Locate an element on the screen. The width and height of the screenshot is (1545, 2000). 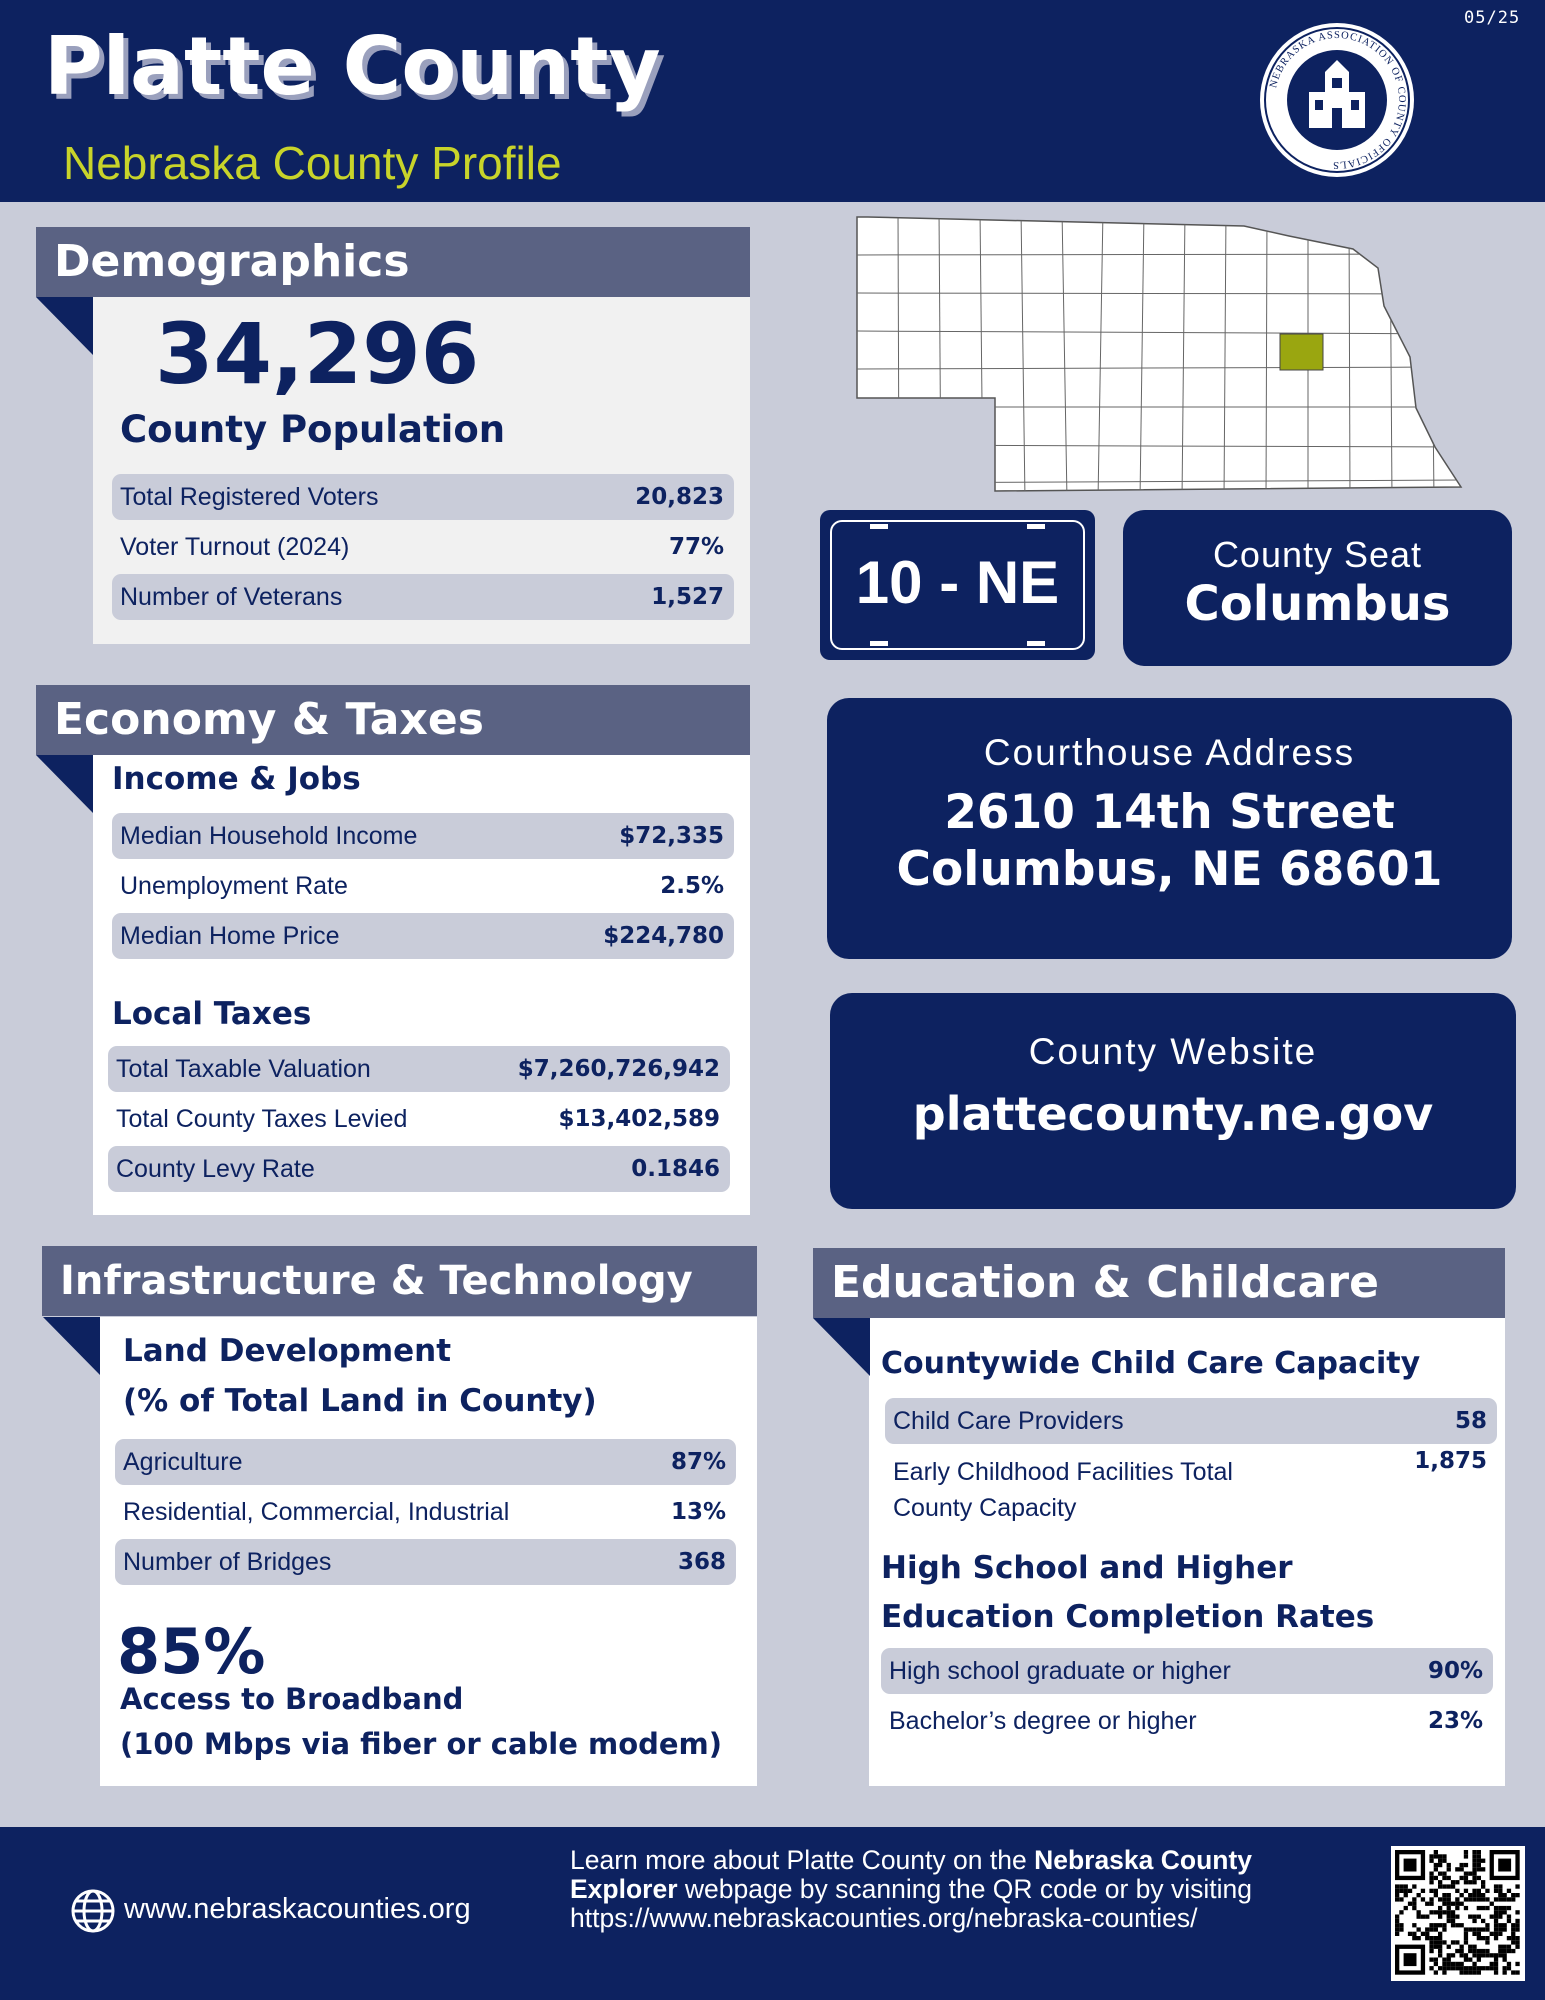
stat-value: 0.1846 is located at coordinates (675, 1169).